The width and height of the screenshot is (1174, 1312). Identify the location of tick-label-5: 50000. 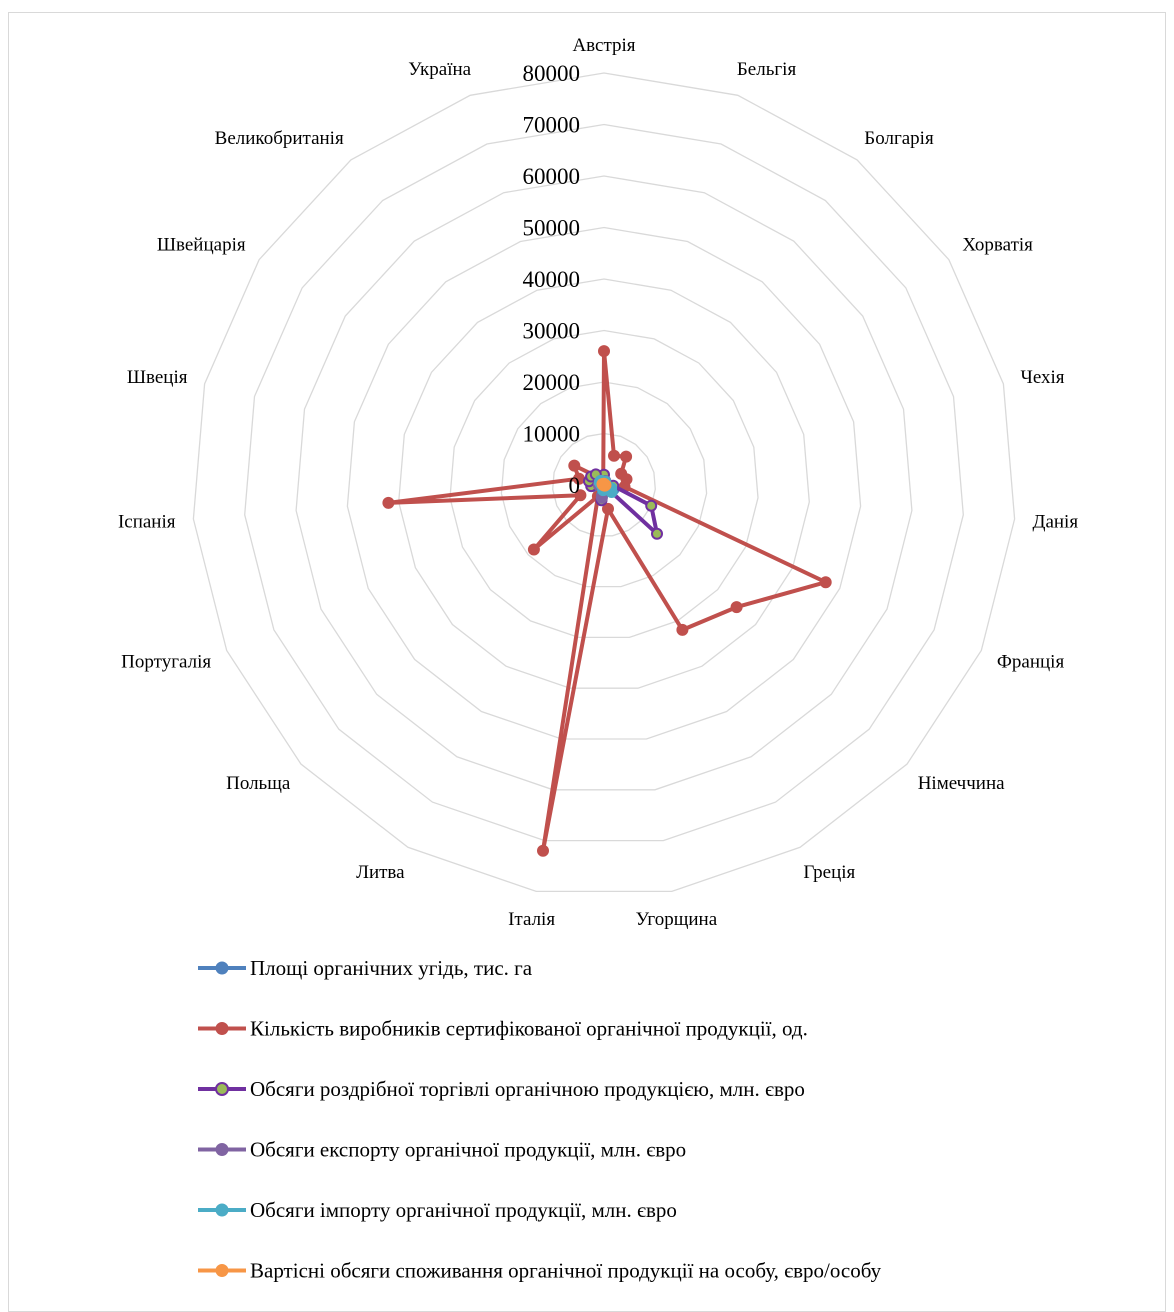
(552, 228).